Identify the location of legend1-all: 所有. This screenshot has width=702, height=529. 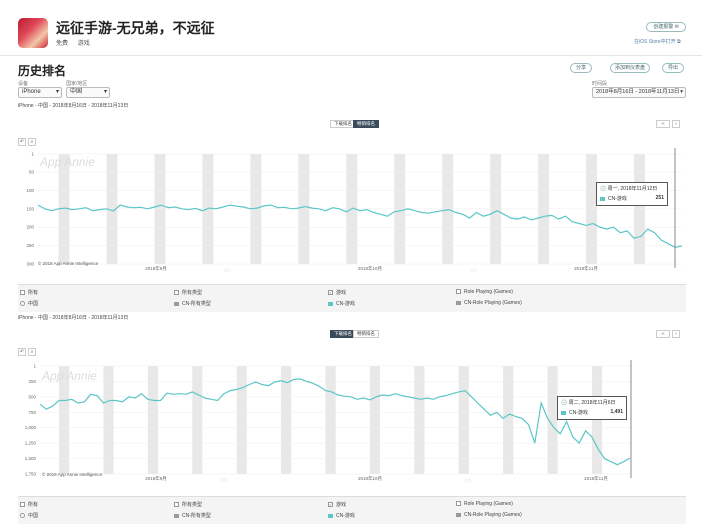
(29, 292).